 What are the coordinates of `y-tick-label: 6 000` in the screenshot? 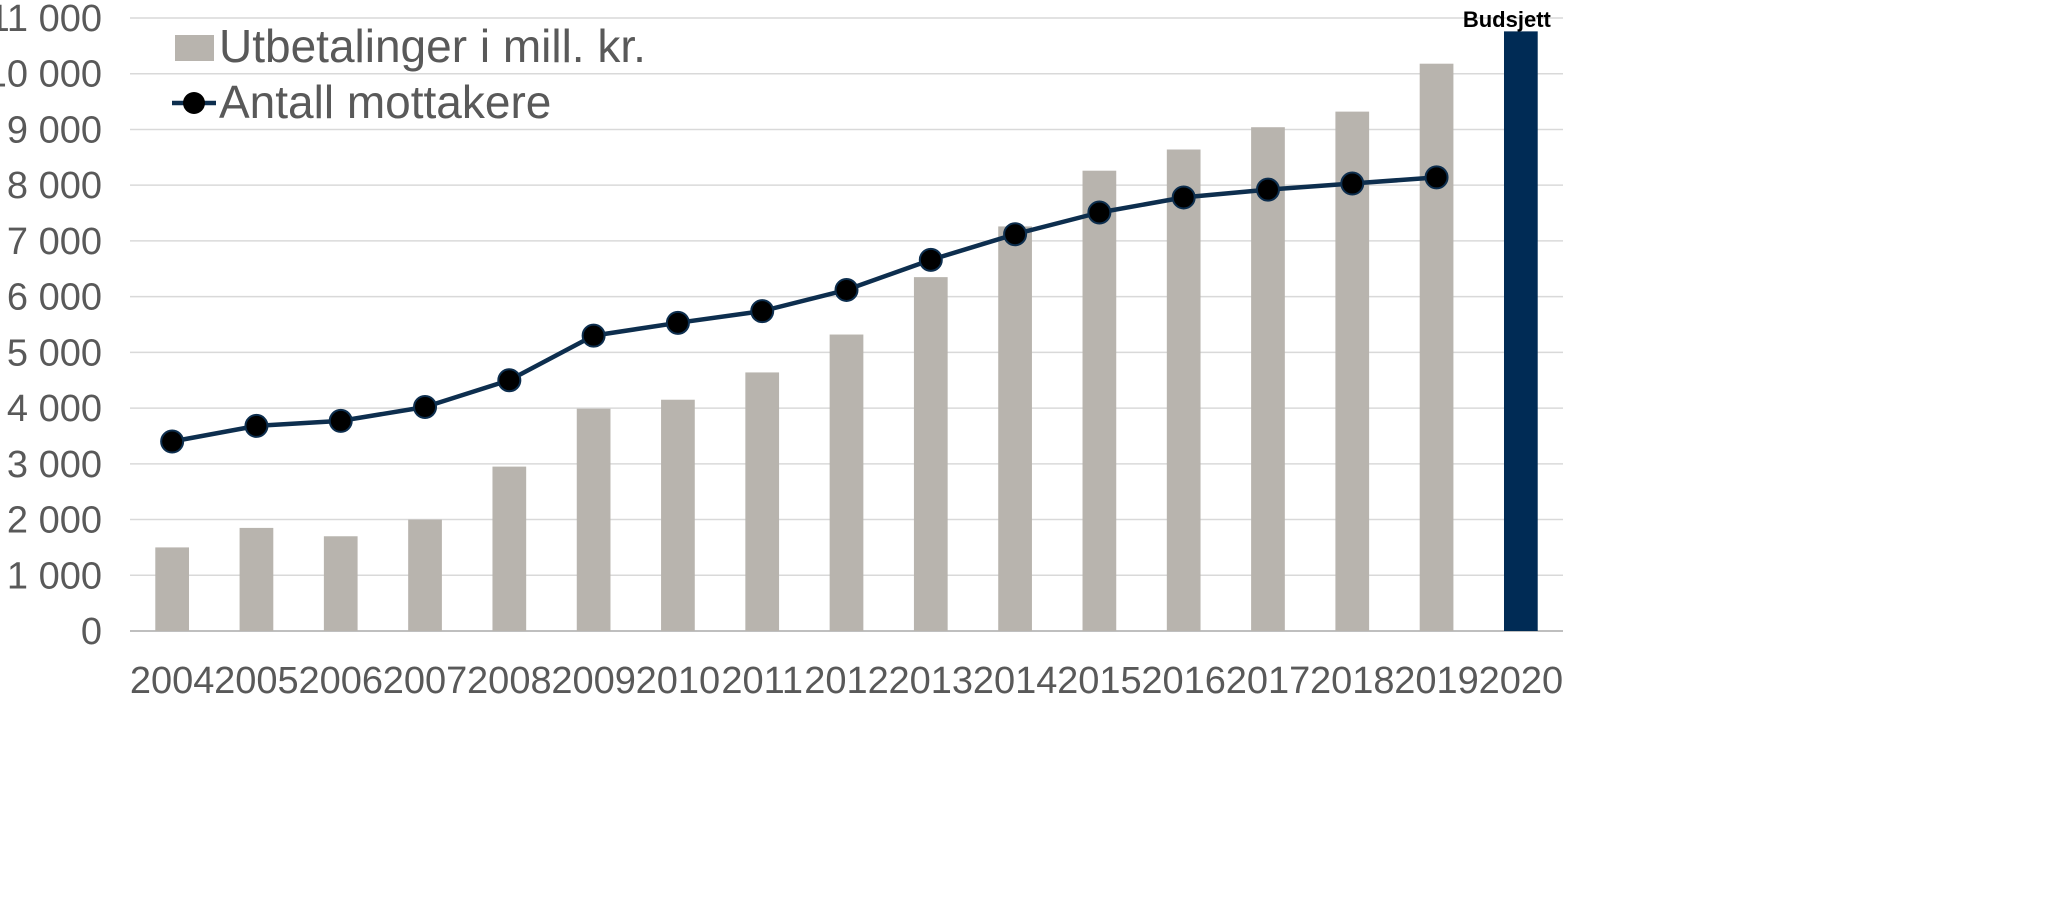 It's located at (54, 298).